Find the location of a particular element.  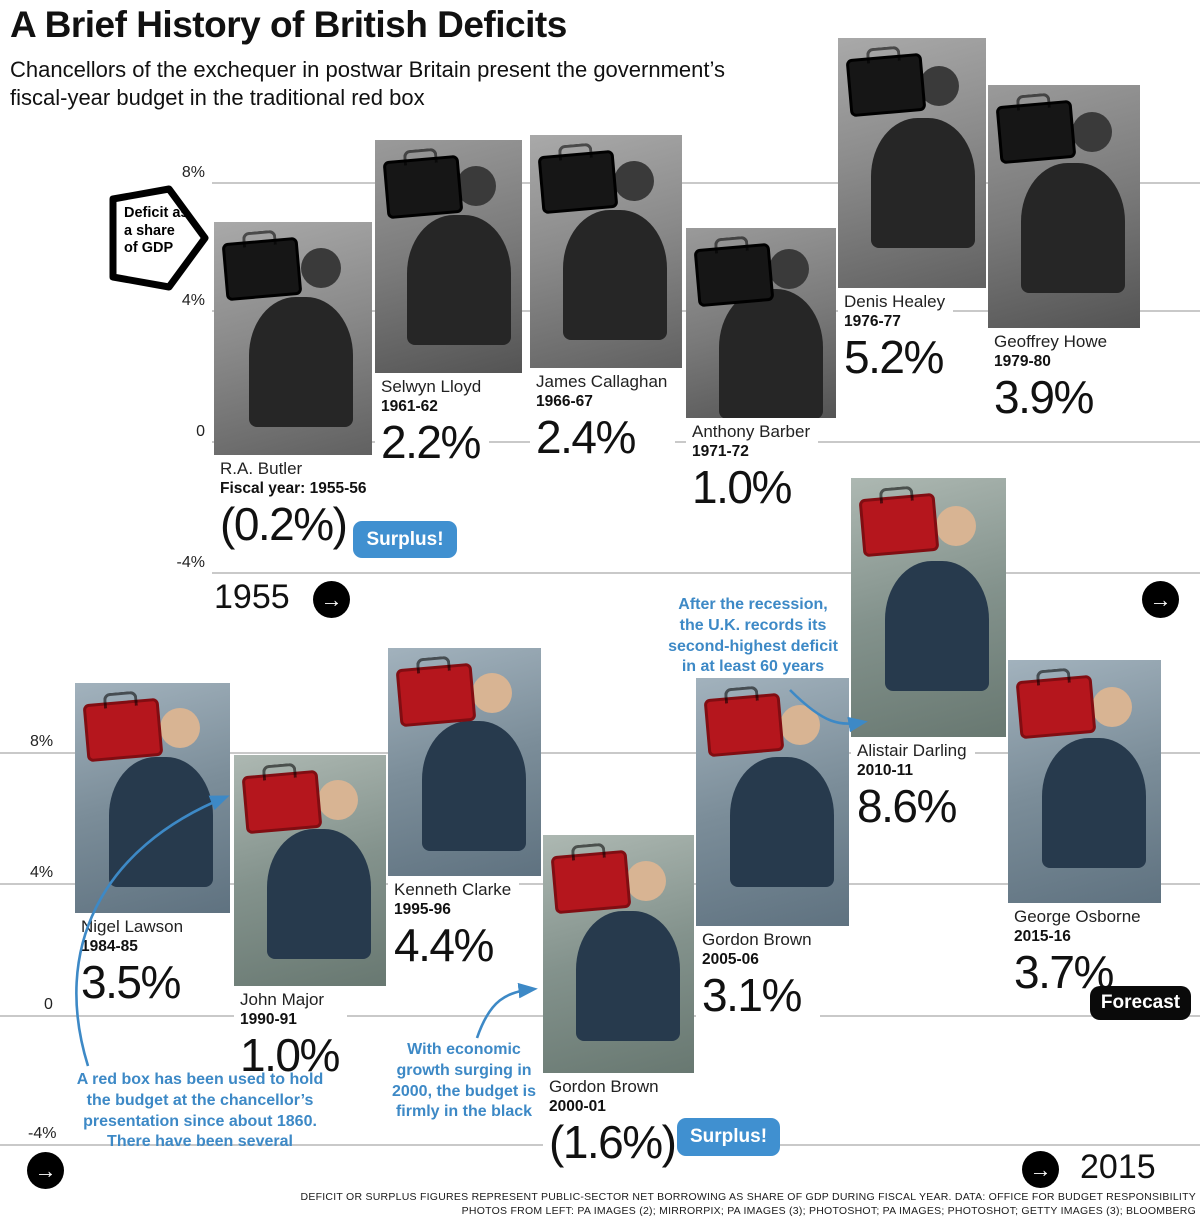

chancellor-value: 3.1% is located at coordinates (752, 995).